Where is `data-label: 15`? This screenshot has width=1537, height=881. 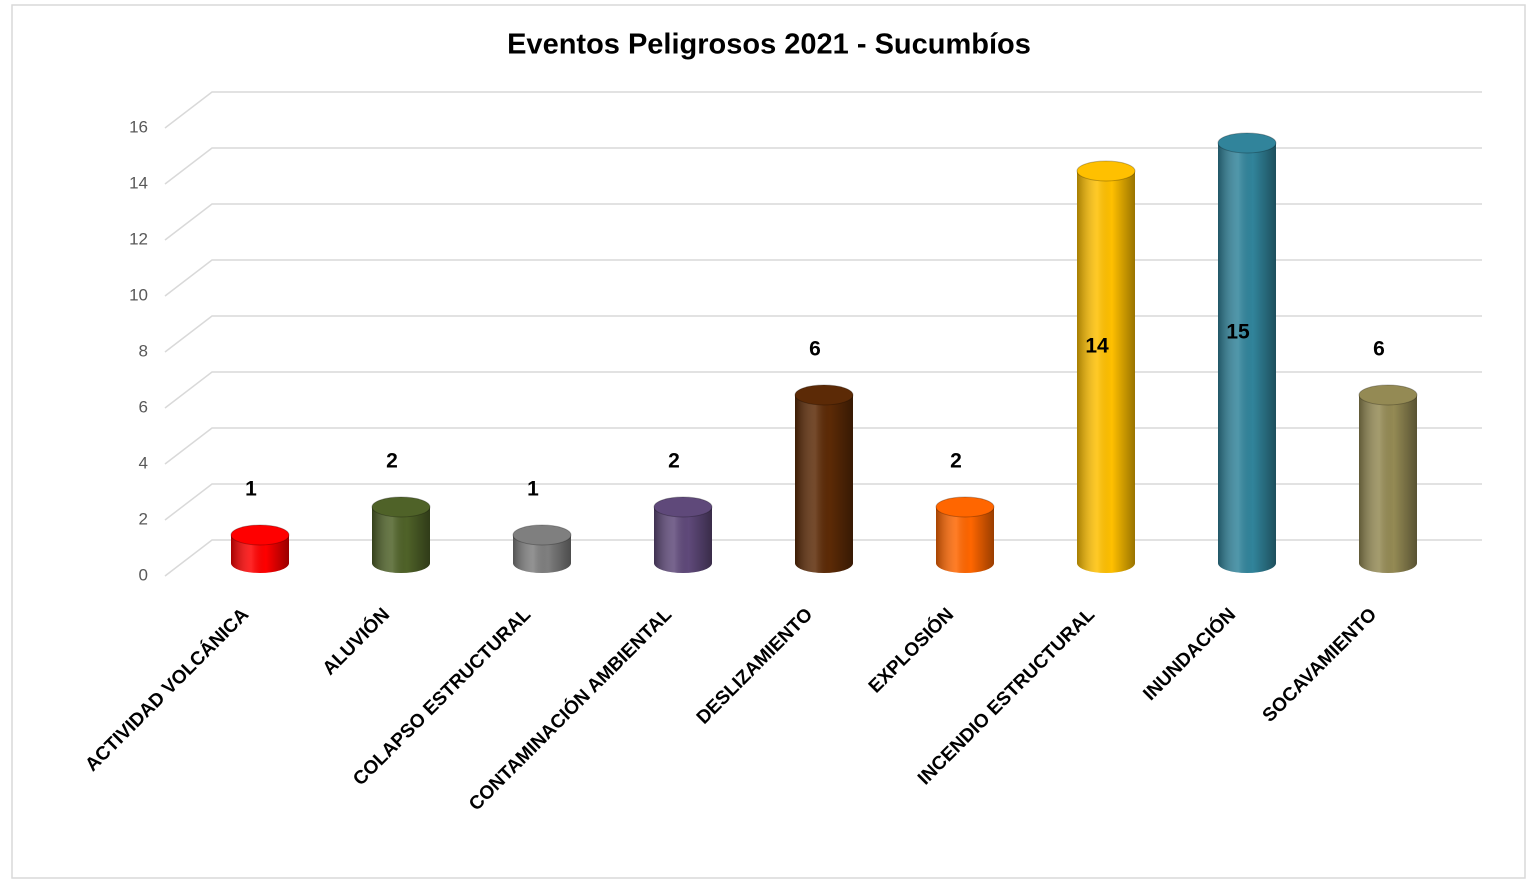 data-label: 15 is located at coordinates (1238, 332).